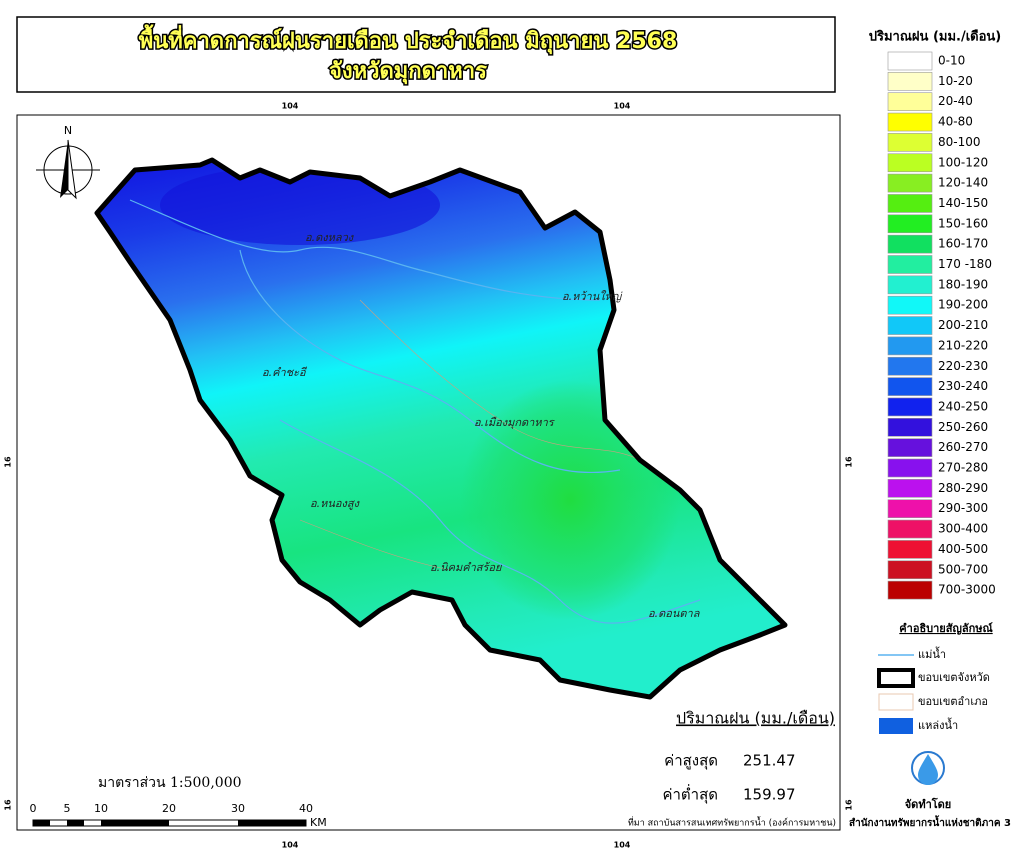  I want to click on legend-label: 40-80, so click(955, 122).